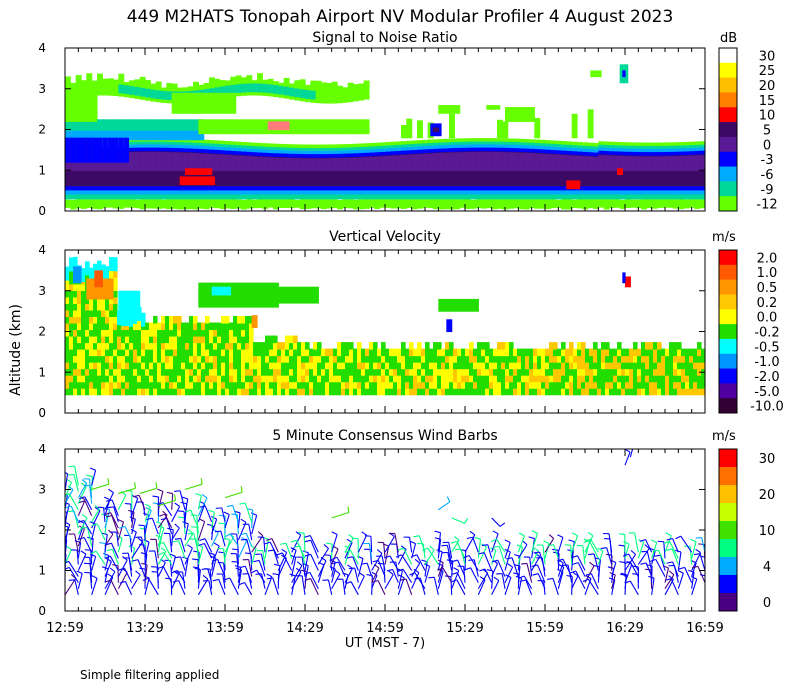 The image size is (800, 700). What do you see at coordinates (728, 174) in the screenshot?
I see `colorbar-swatch` at bounding box center [728, 174].